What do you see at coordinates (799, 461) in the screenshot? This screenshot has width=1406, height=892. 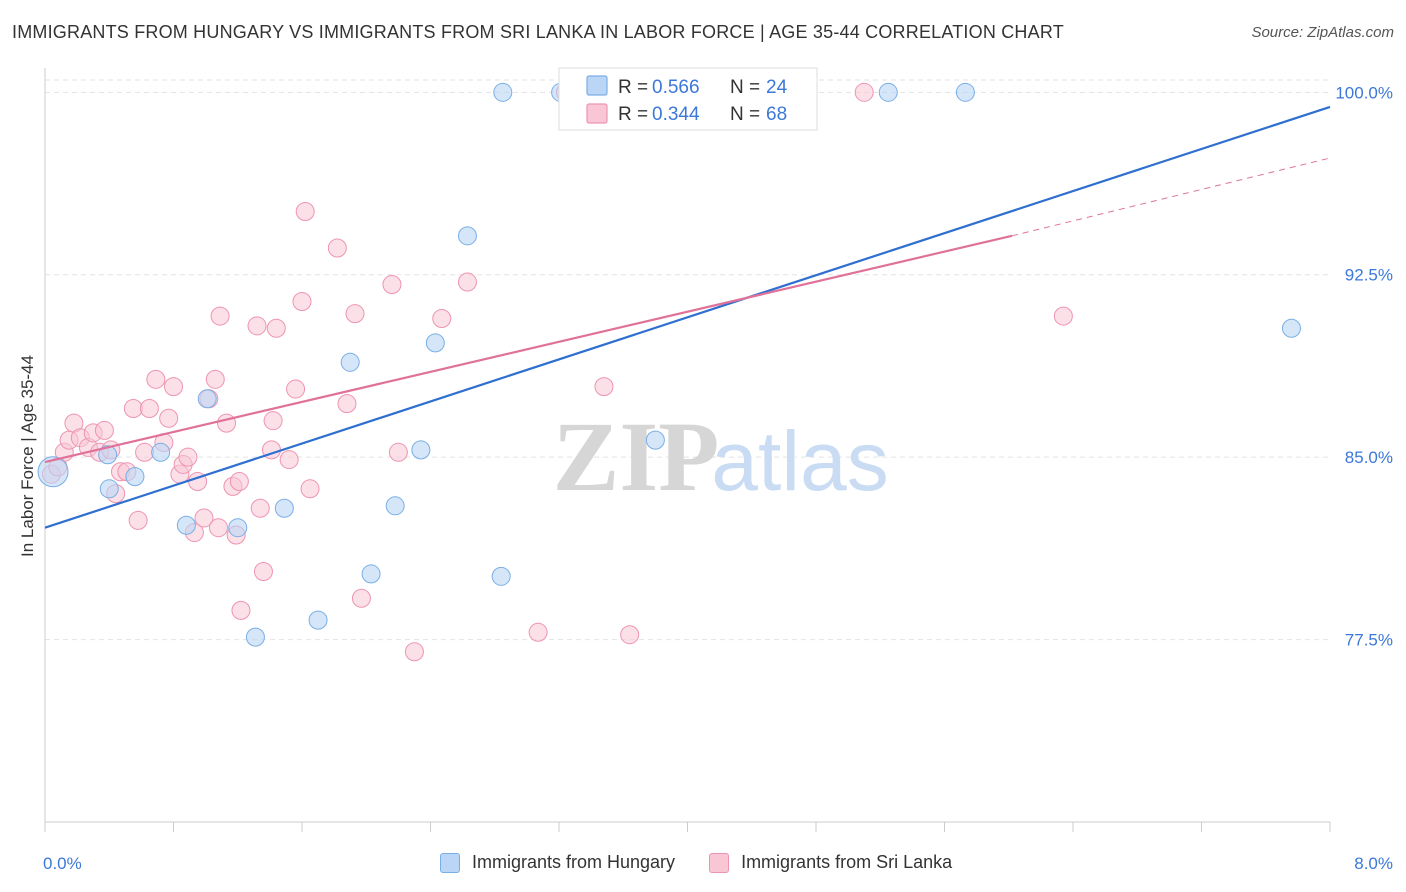 I see `watermark-atlas: atlas` at bounding box center [799, 461].